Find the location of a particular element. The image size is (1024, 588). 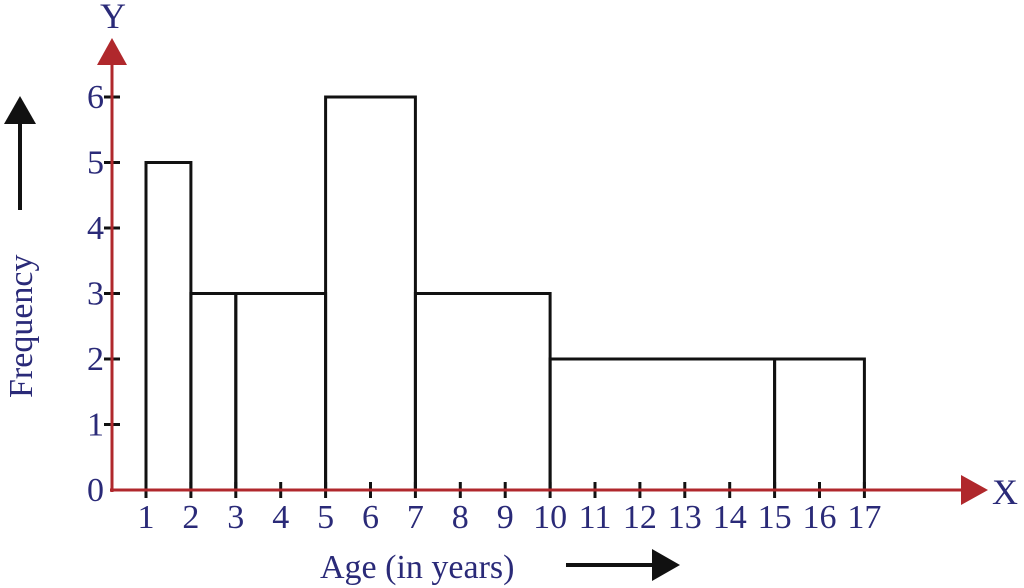

x-tick-label: 4 is located at coordinates (280, 517).